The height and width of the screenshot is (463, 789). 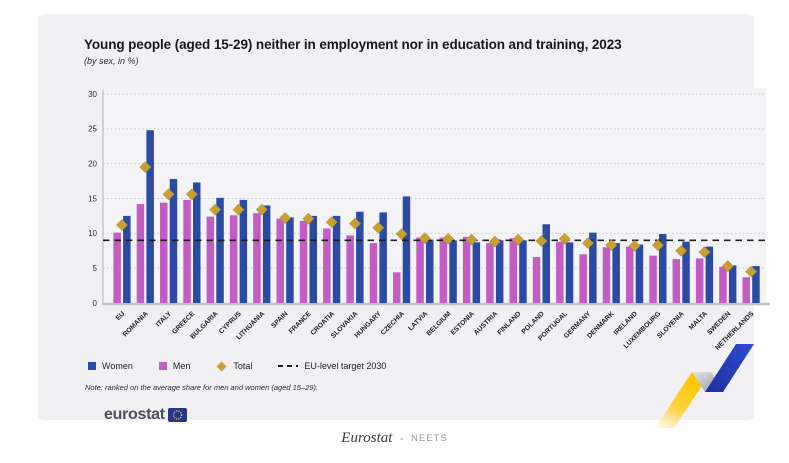 What do you see at coordinates (243, 366) in the screenshot?
I see `legend-label-total: Total` at bounding box center [243, 366].